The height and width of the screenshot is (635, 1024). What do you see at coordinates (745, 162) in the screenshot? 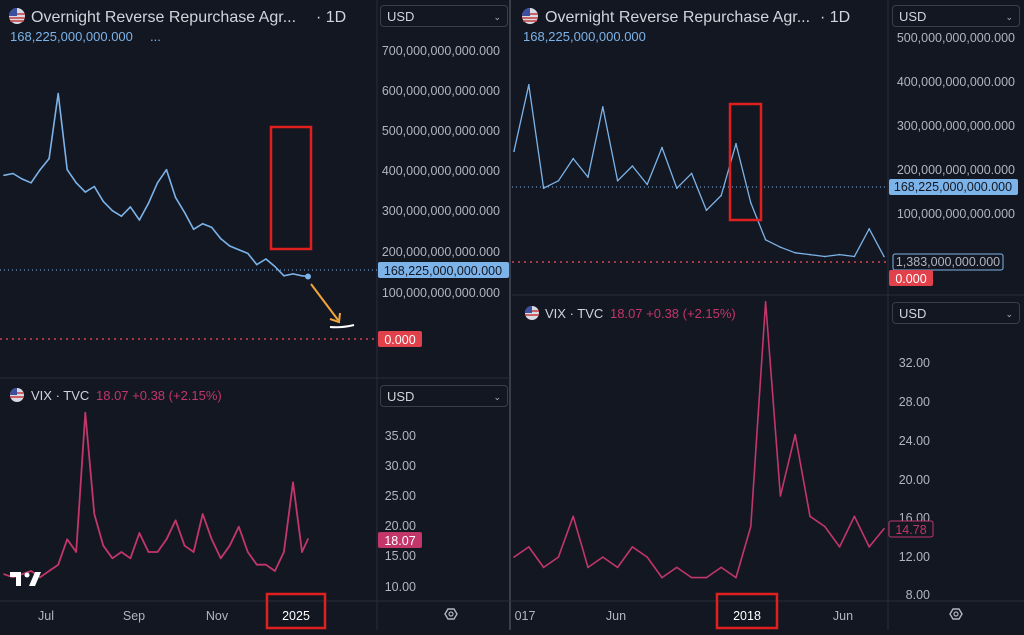
I see `right-spike-highlight-box` at bounding box center [745, 162].